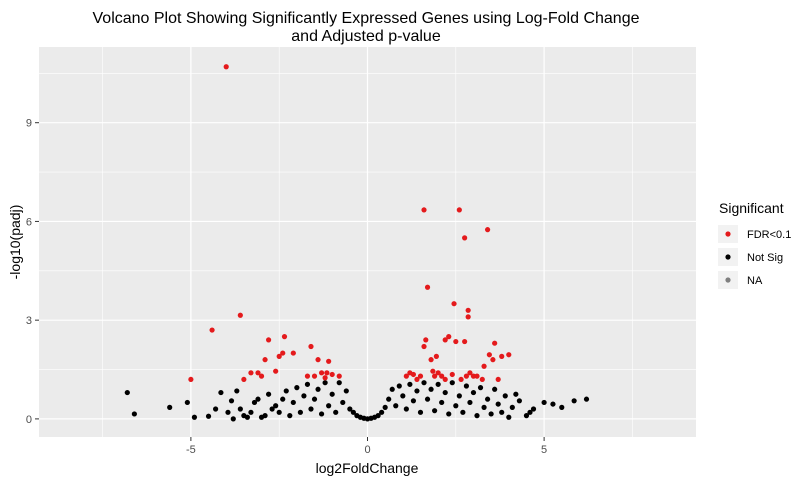 The height and width of the screenshot is (484, 812). I want to click on y-tick-label: 6, so click(29, 222).